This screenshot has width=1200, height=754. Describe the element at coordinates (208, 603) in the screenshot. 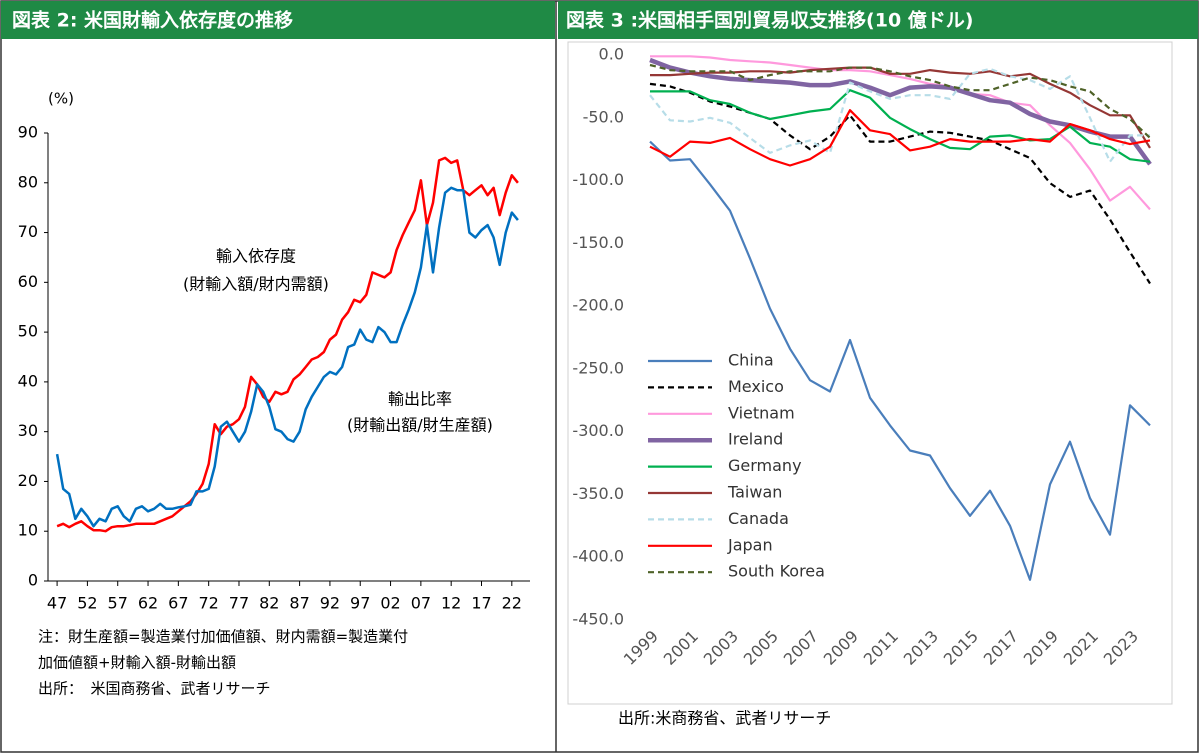

I see `x-tick-label: 72` at that location.